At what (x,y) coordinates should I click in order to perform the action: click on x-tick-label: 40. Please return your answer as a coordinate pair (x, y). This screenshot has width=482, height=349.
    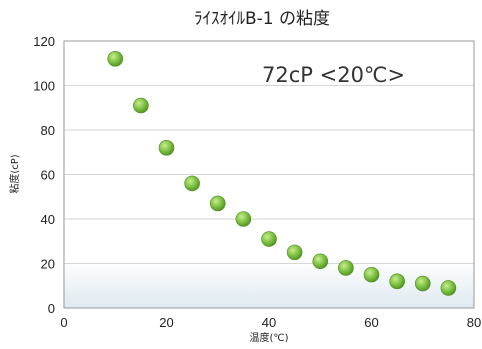
    Looking at the image, I should click on (269, 322).